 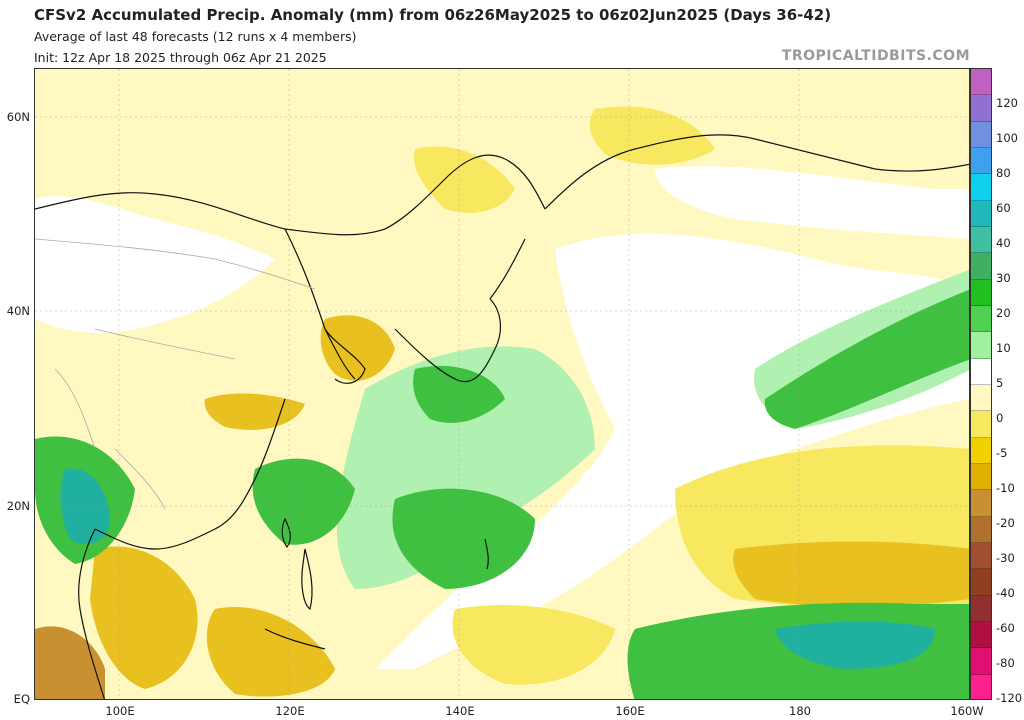 What do you see at coordinates (1005, 523) in the screenshot?
I see `colorbar-label: -20` at bounding box center [1005, 523].